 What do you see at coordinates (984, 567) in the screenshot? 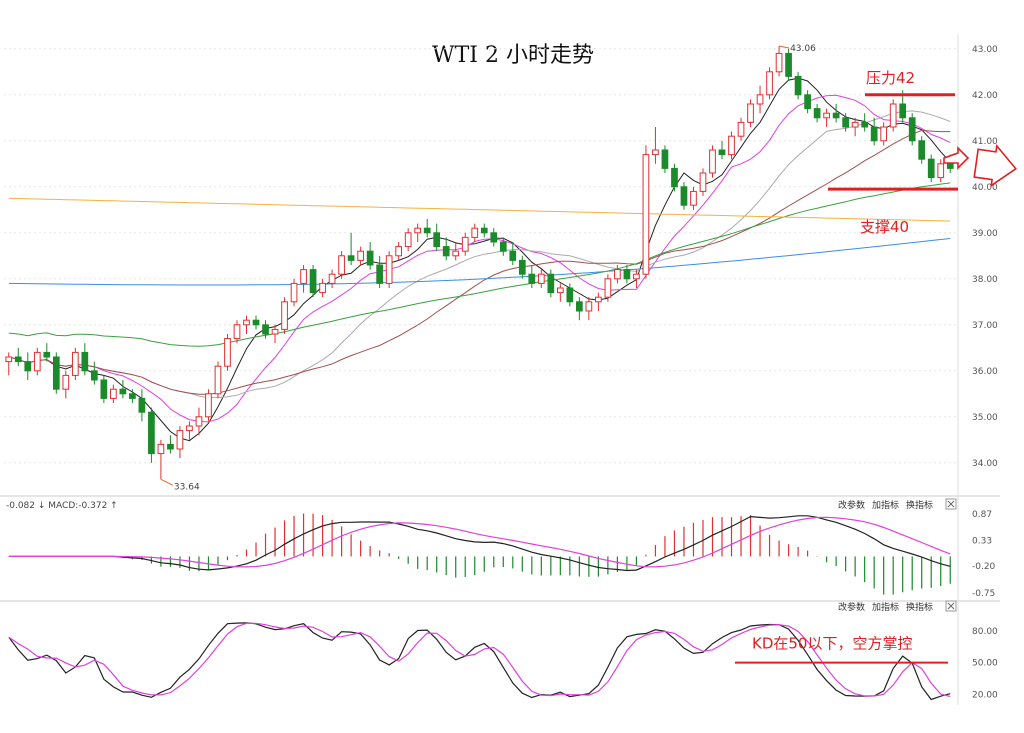
I see `macd-tick-label: -0.20` at bounding box center [984, 567].